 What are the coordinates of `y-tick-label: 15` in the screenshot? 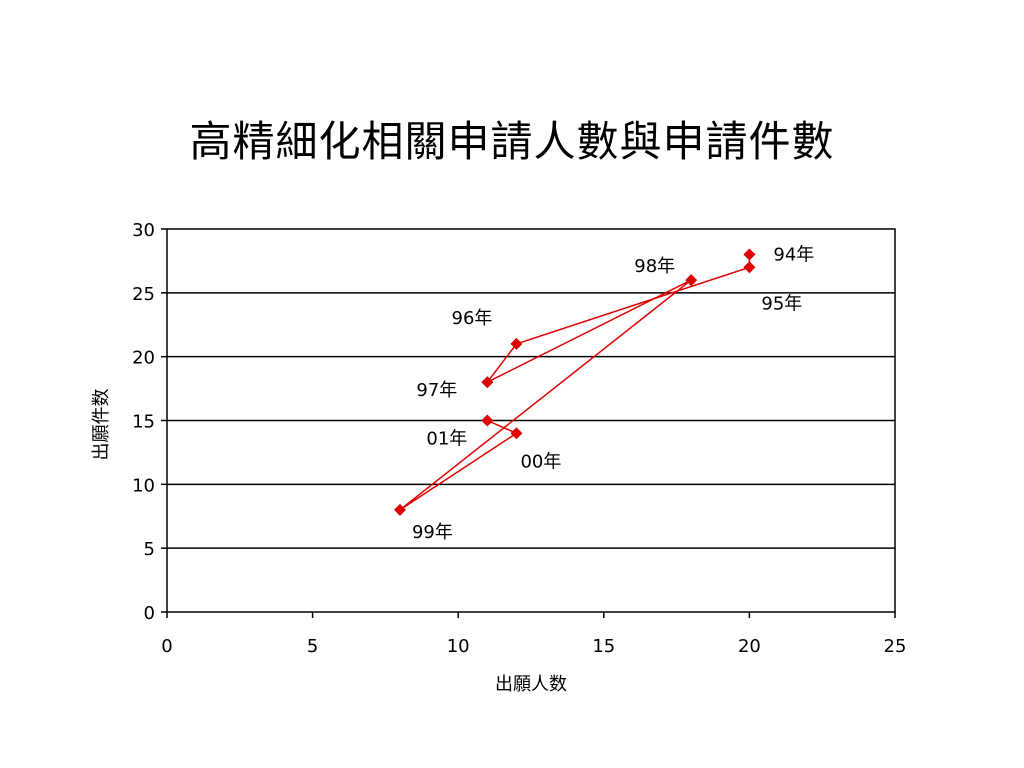 It's located at (143, 422).